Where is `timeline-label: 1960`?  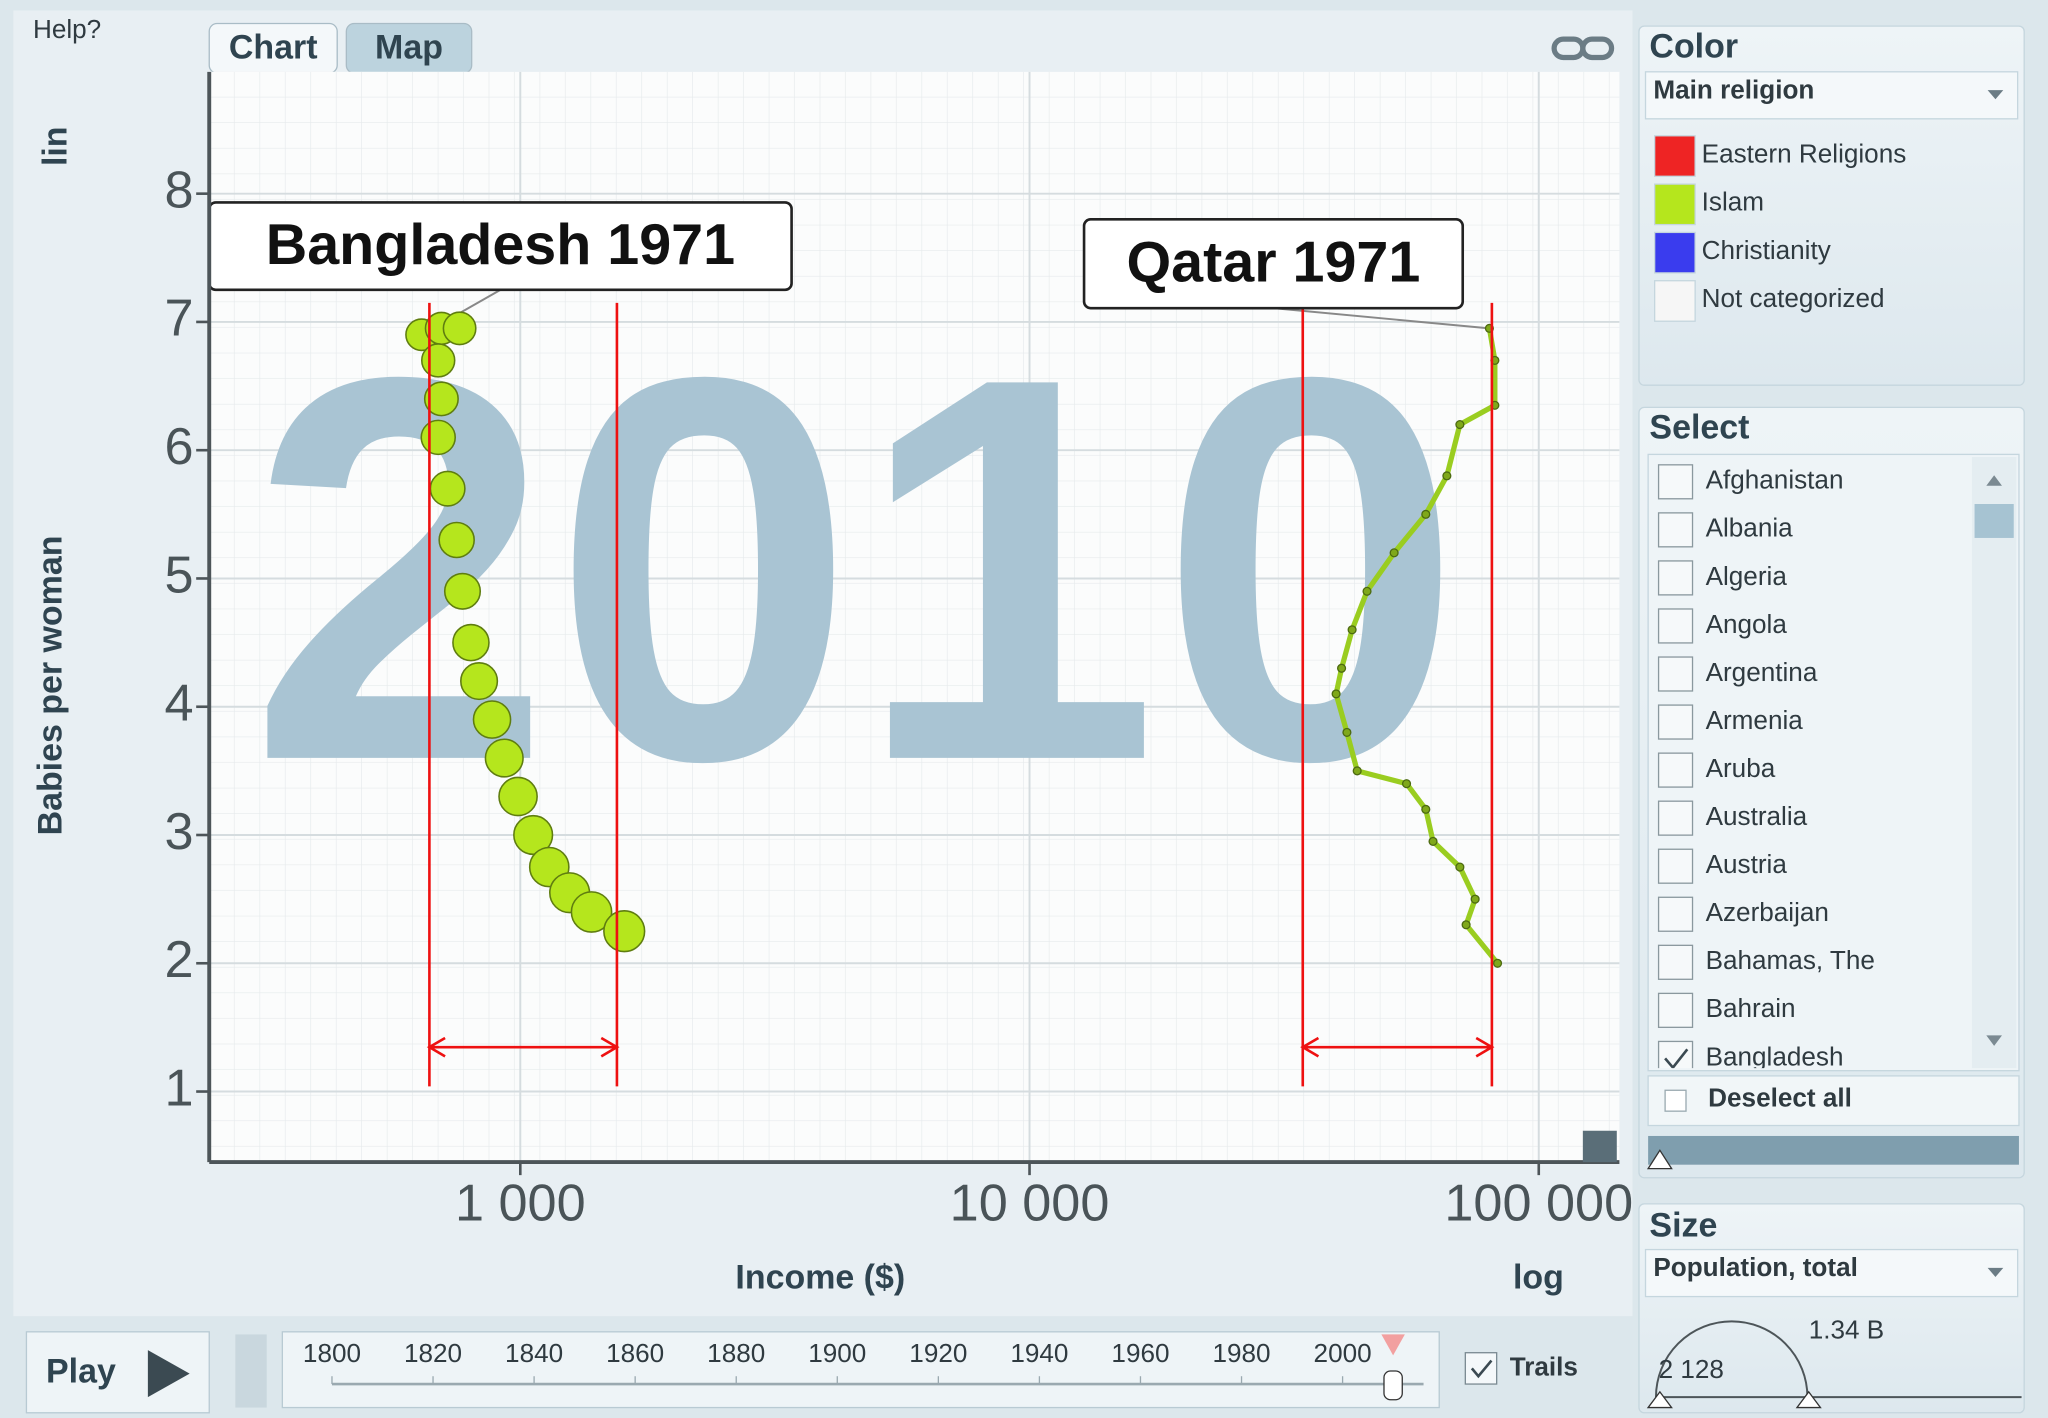
timeline-label: 1960 is located at coordinates (1140, 1353).